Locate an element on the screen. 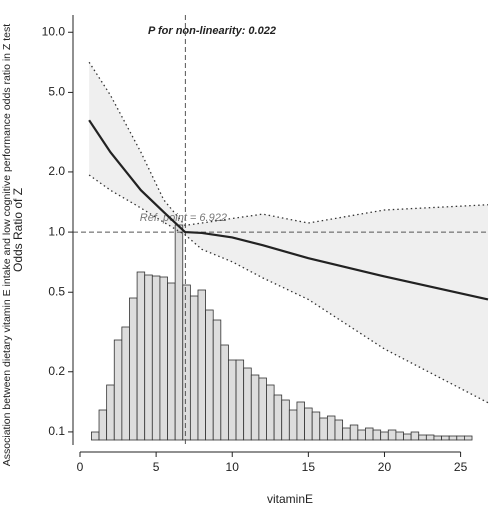 The height and width of the screenshot is (522, 490). y-tick-label: 5.0 is located at coordinates (56, 92).